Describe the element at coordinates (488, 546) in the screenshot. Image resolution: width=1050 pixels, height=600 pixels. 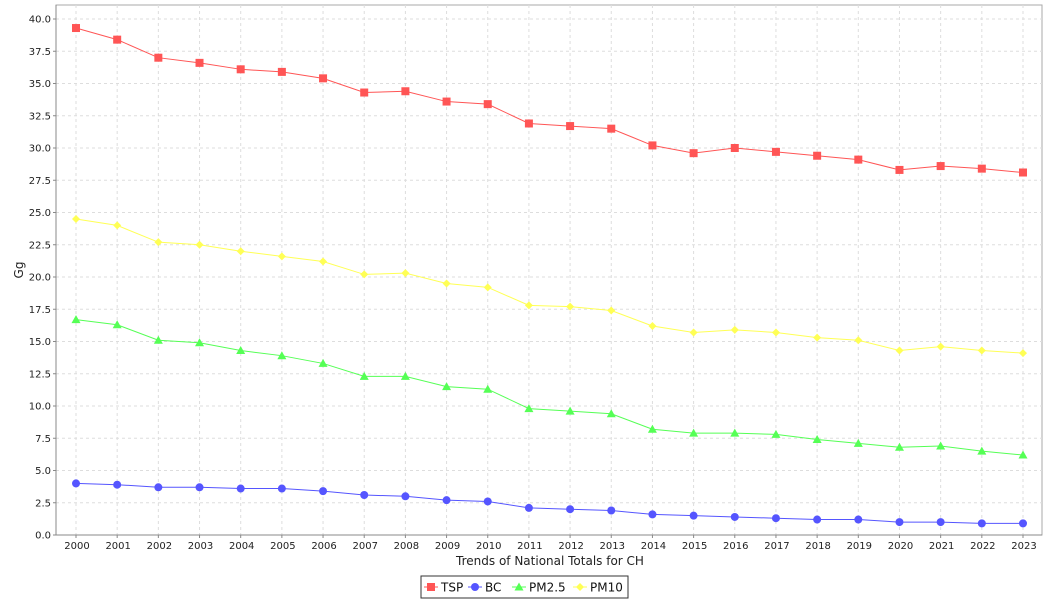
I see `x-tick-label: 2010` at that location.